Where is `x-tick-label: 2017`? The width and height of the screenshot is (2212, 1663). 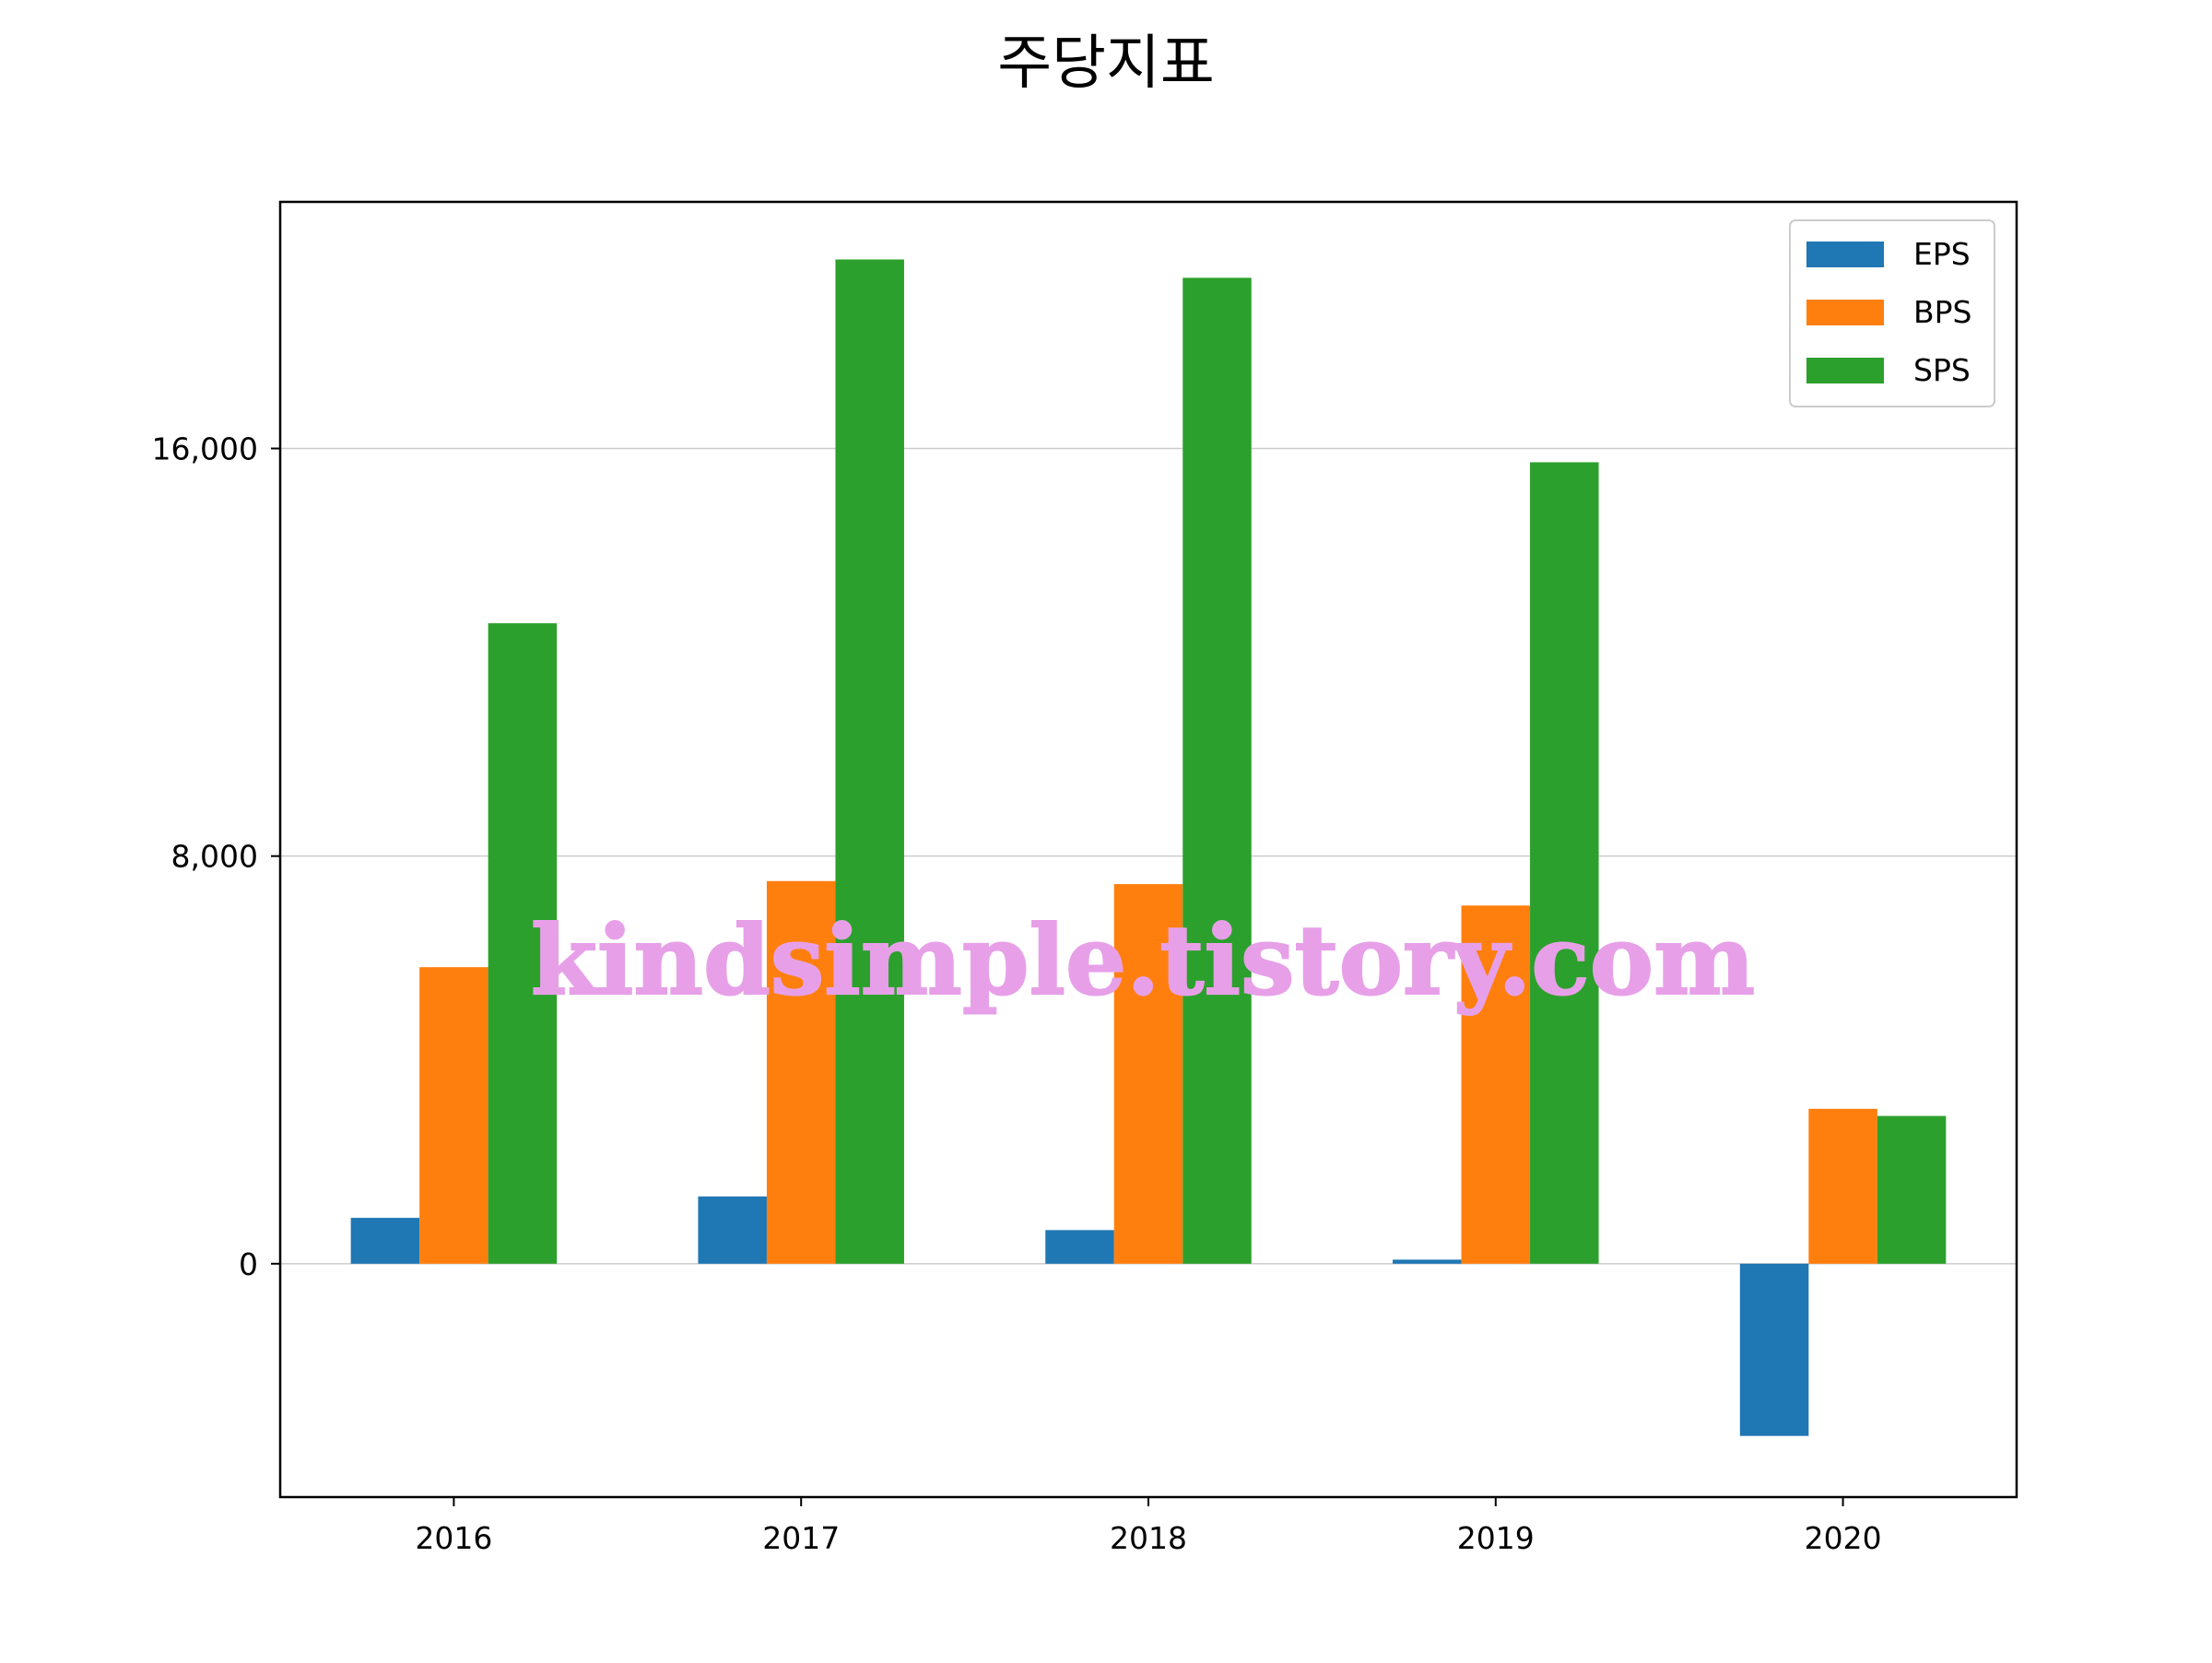
x-tick-label: 2017 is located at coordinates (801, 1538).